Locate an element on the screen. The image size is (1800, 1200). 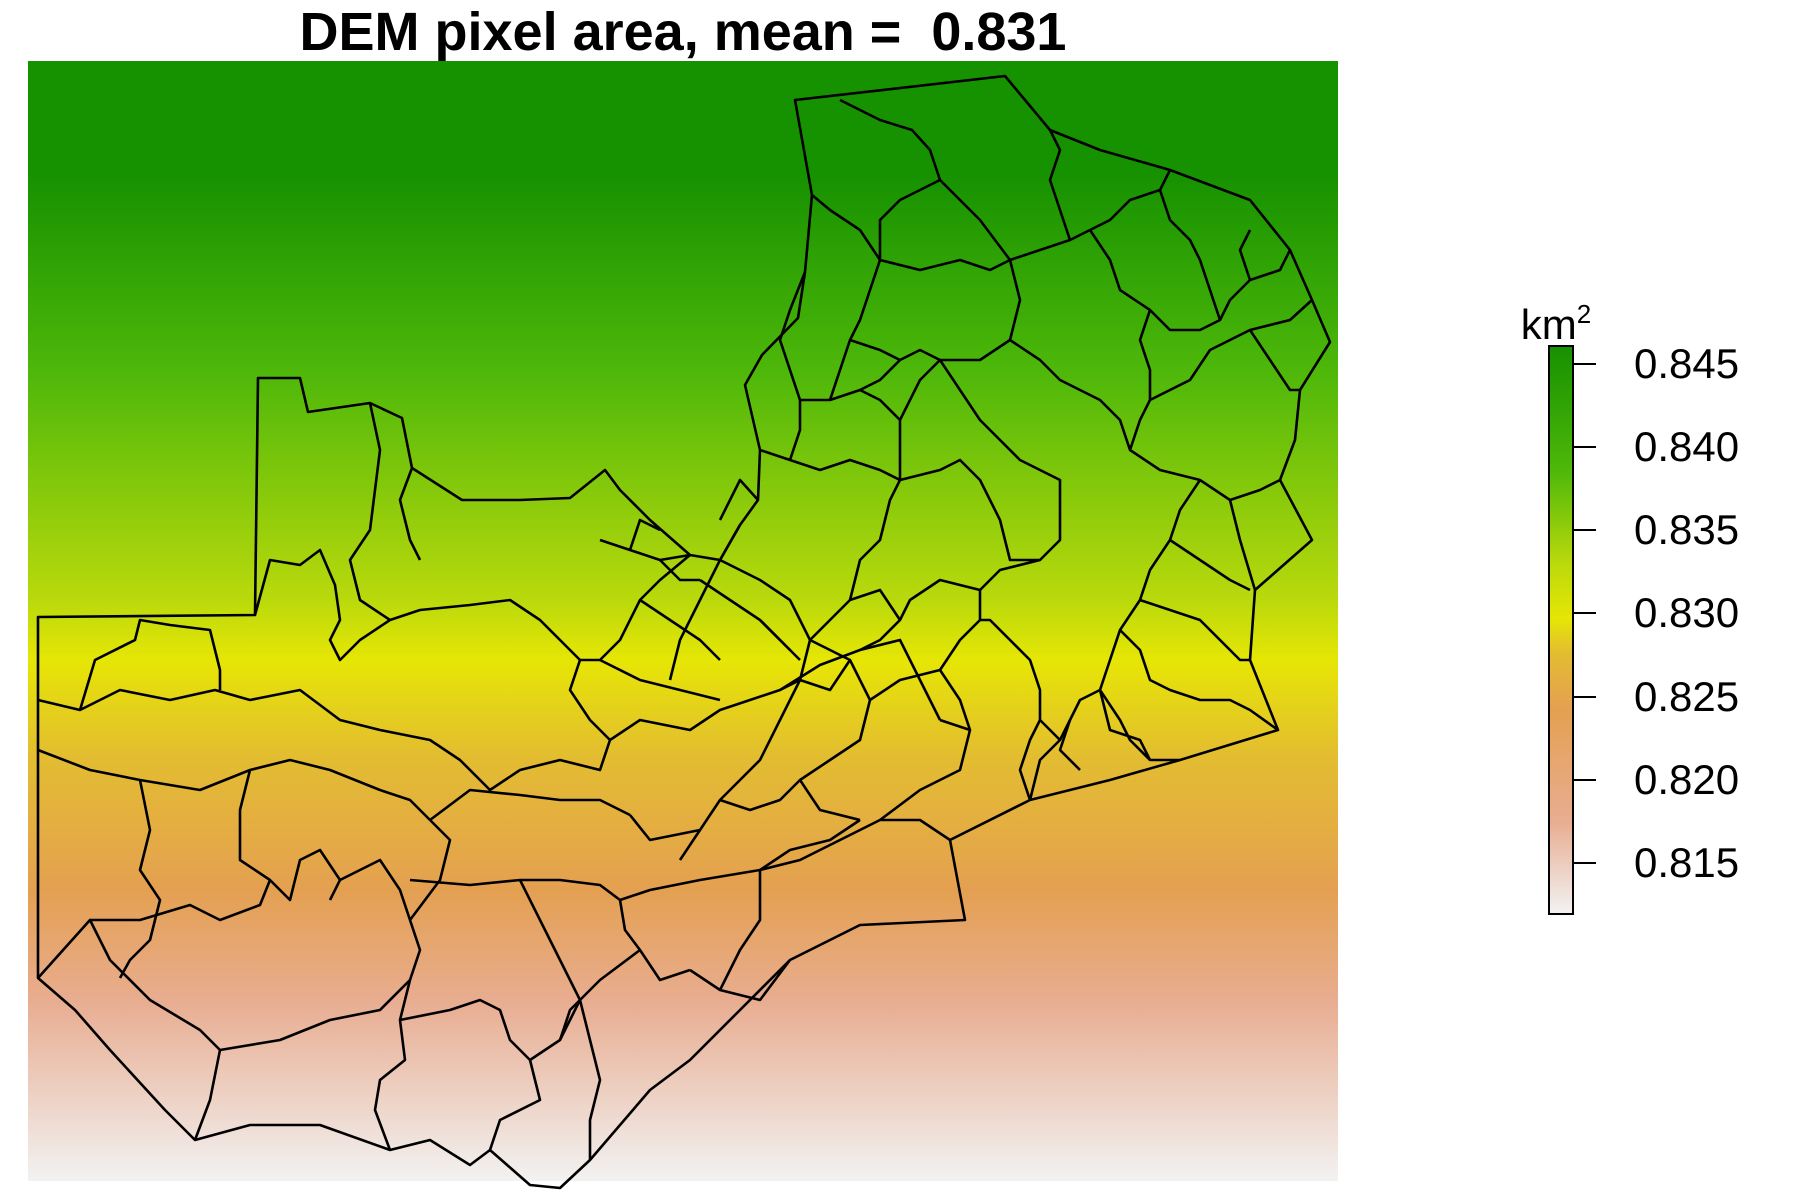
legend-unit-label: km2 is located at coordinates (1556, 319).